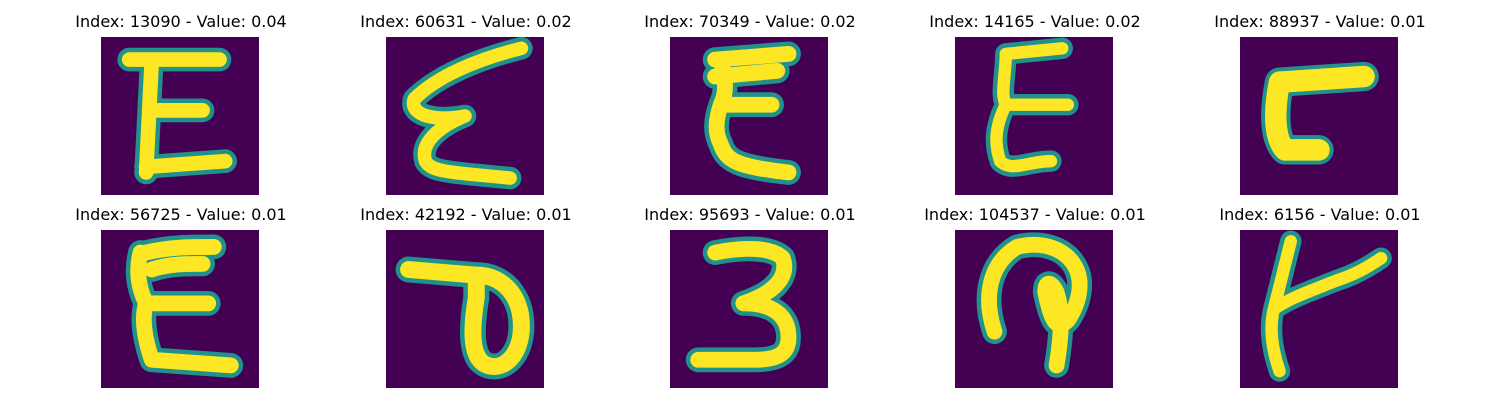  What do you see at coordinates (181, 214) in the screenshot?
I see `panel-title: Index: 56725 - Value: 0.01` at bounding box center [181, 214].